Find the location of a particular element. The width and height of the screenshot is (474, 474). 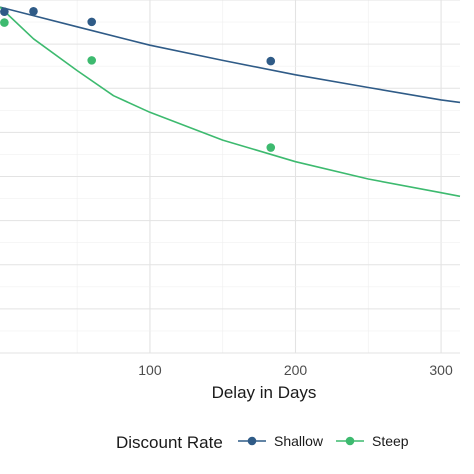

x-tick-label: 200 is located at coordinates (296, 370).